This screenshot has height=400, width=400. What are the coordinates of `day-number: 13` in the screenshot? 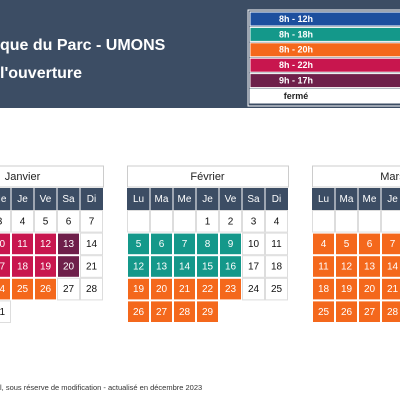 It's located at (69, 244).